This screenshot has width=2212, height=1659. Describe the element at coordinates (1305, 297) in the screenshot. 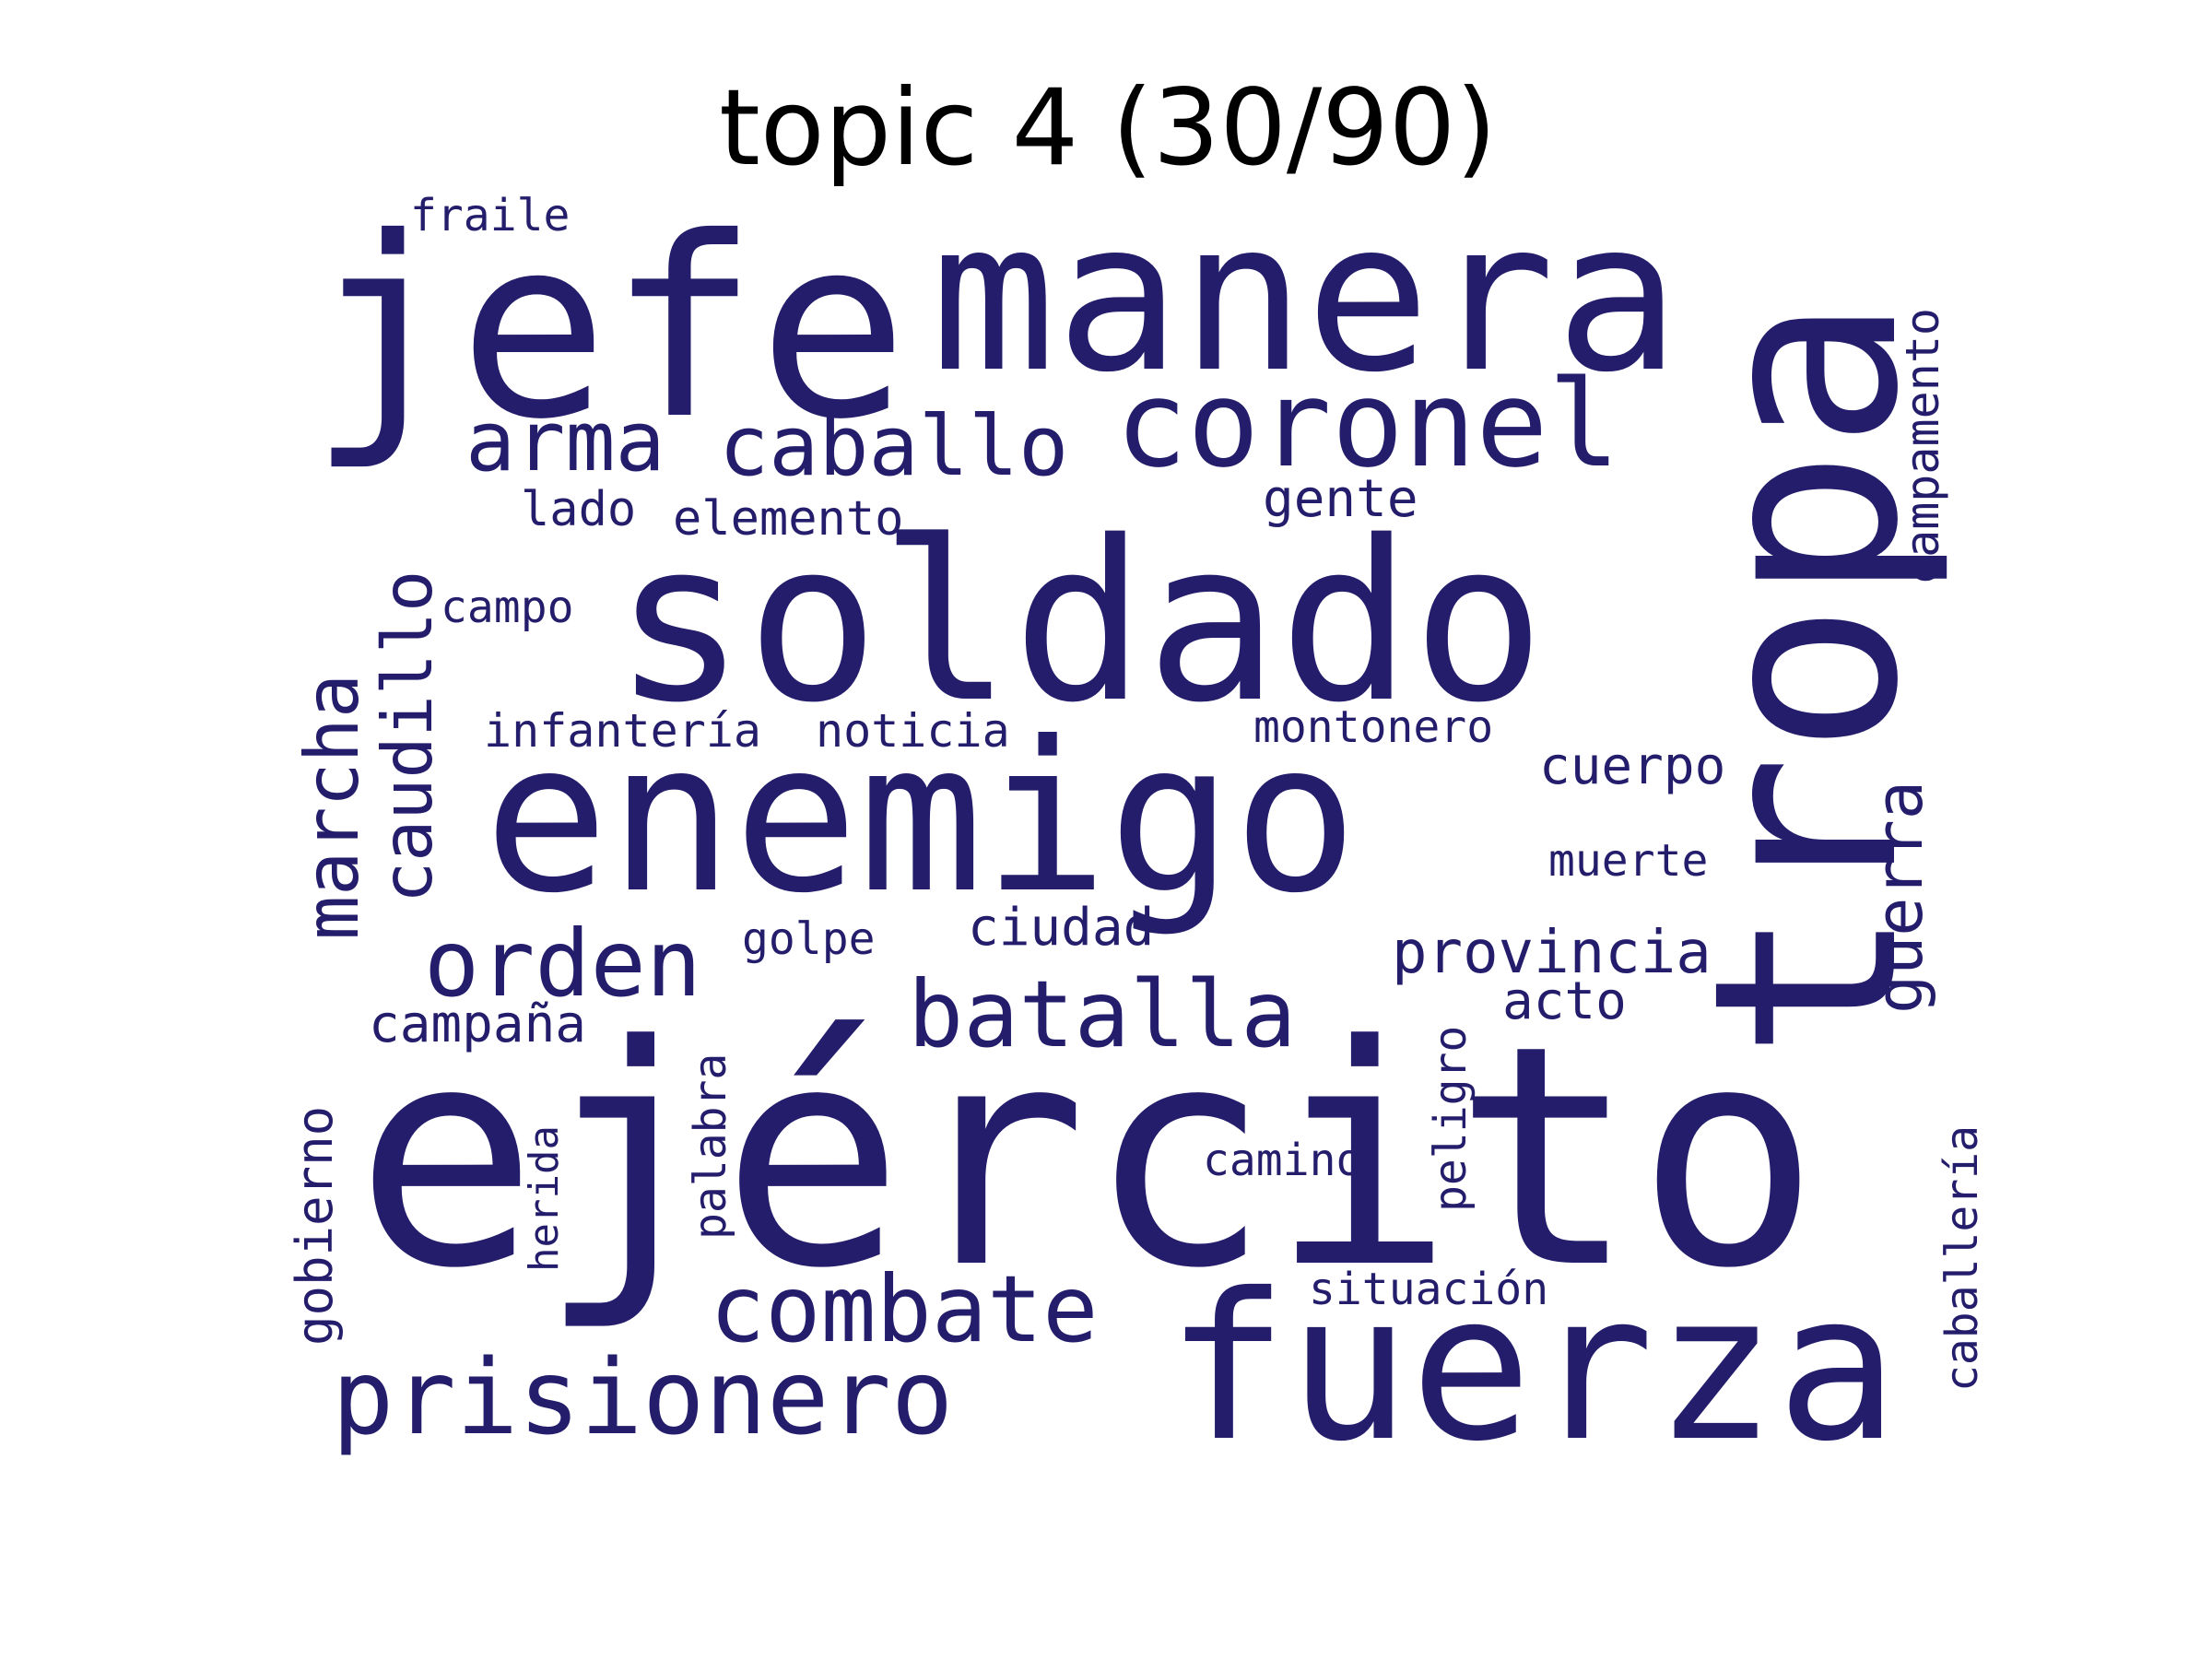

I see `word-3: manera` at that location.